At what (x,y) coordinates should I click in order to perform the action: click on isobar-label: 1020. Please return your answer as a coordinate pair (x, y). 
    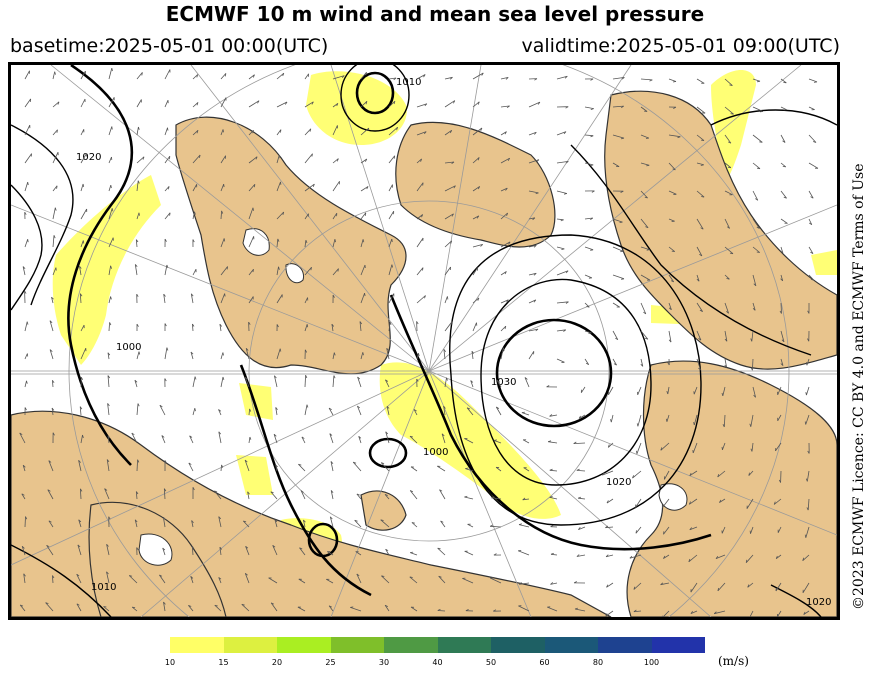
    Looking at the image, I should click on (818, 602).